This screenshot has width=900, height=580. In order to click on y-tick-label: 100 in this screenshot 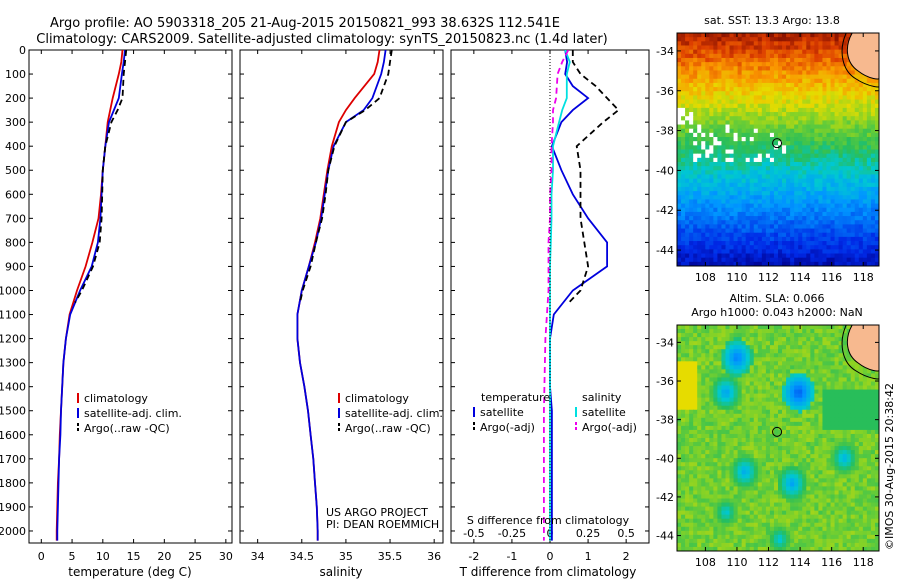, I will do `click(15, 74)`.